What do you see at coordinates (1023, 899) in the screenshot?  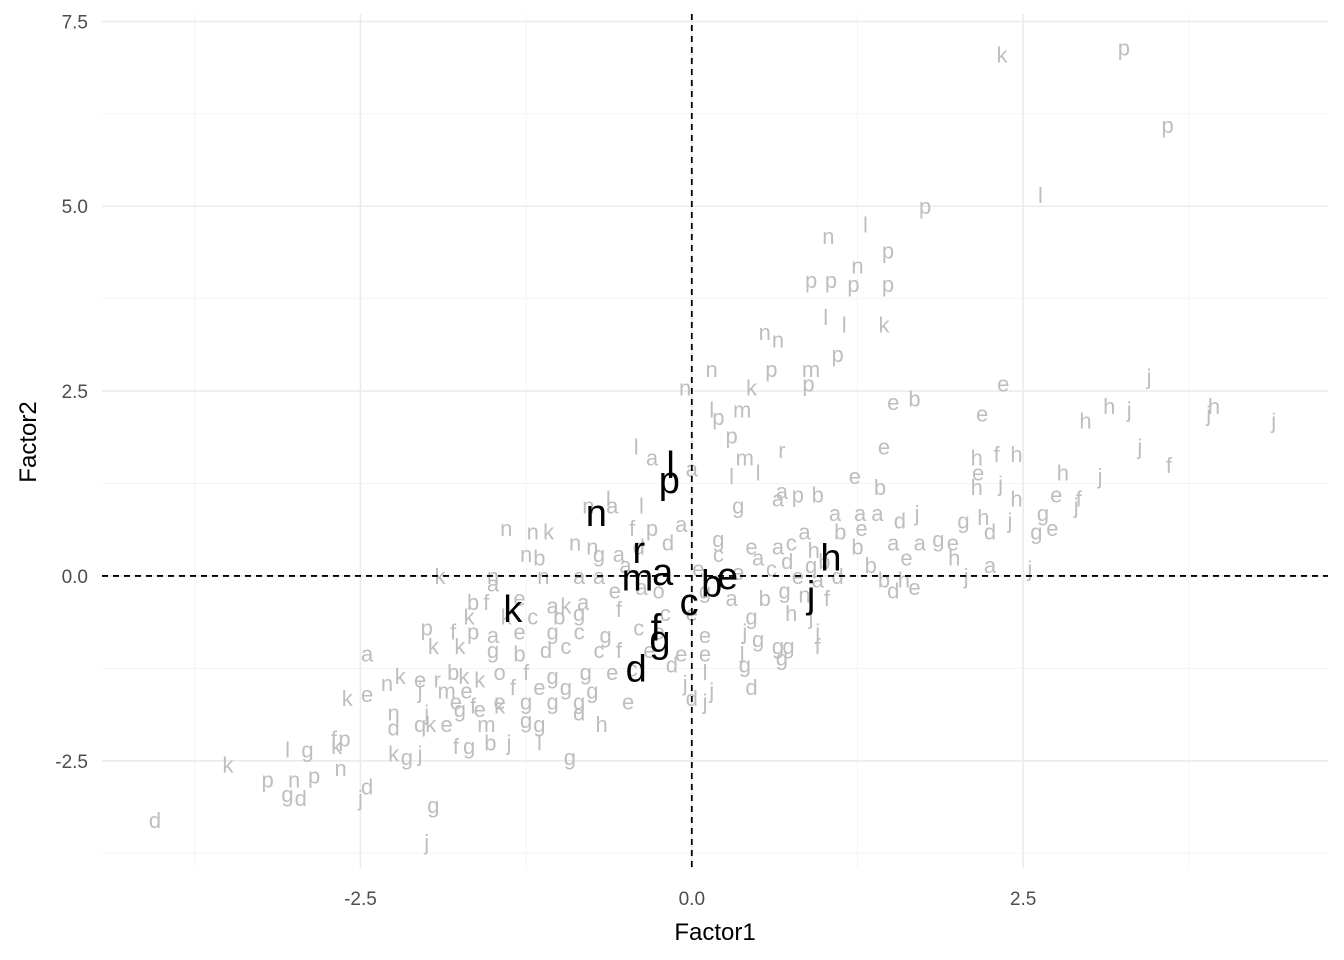 I see `x-tick-label: 2.5` at bounding box center [1023, 899].